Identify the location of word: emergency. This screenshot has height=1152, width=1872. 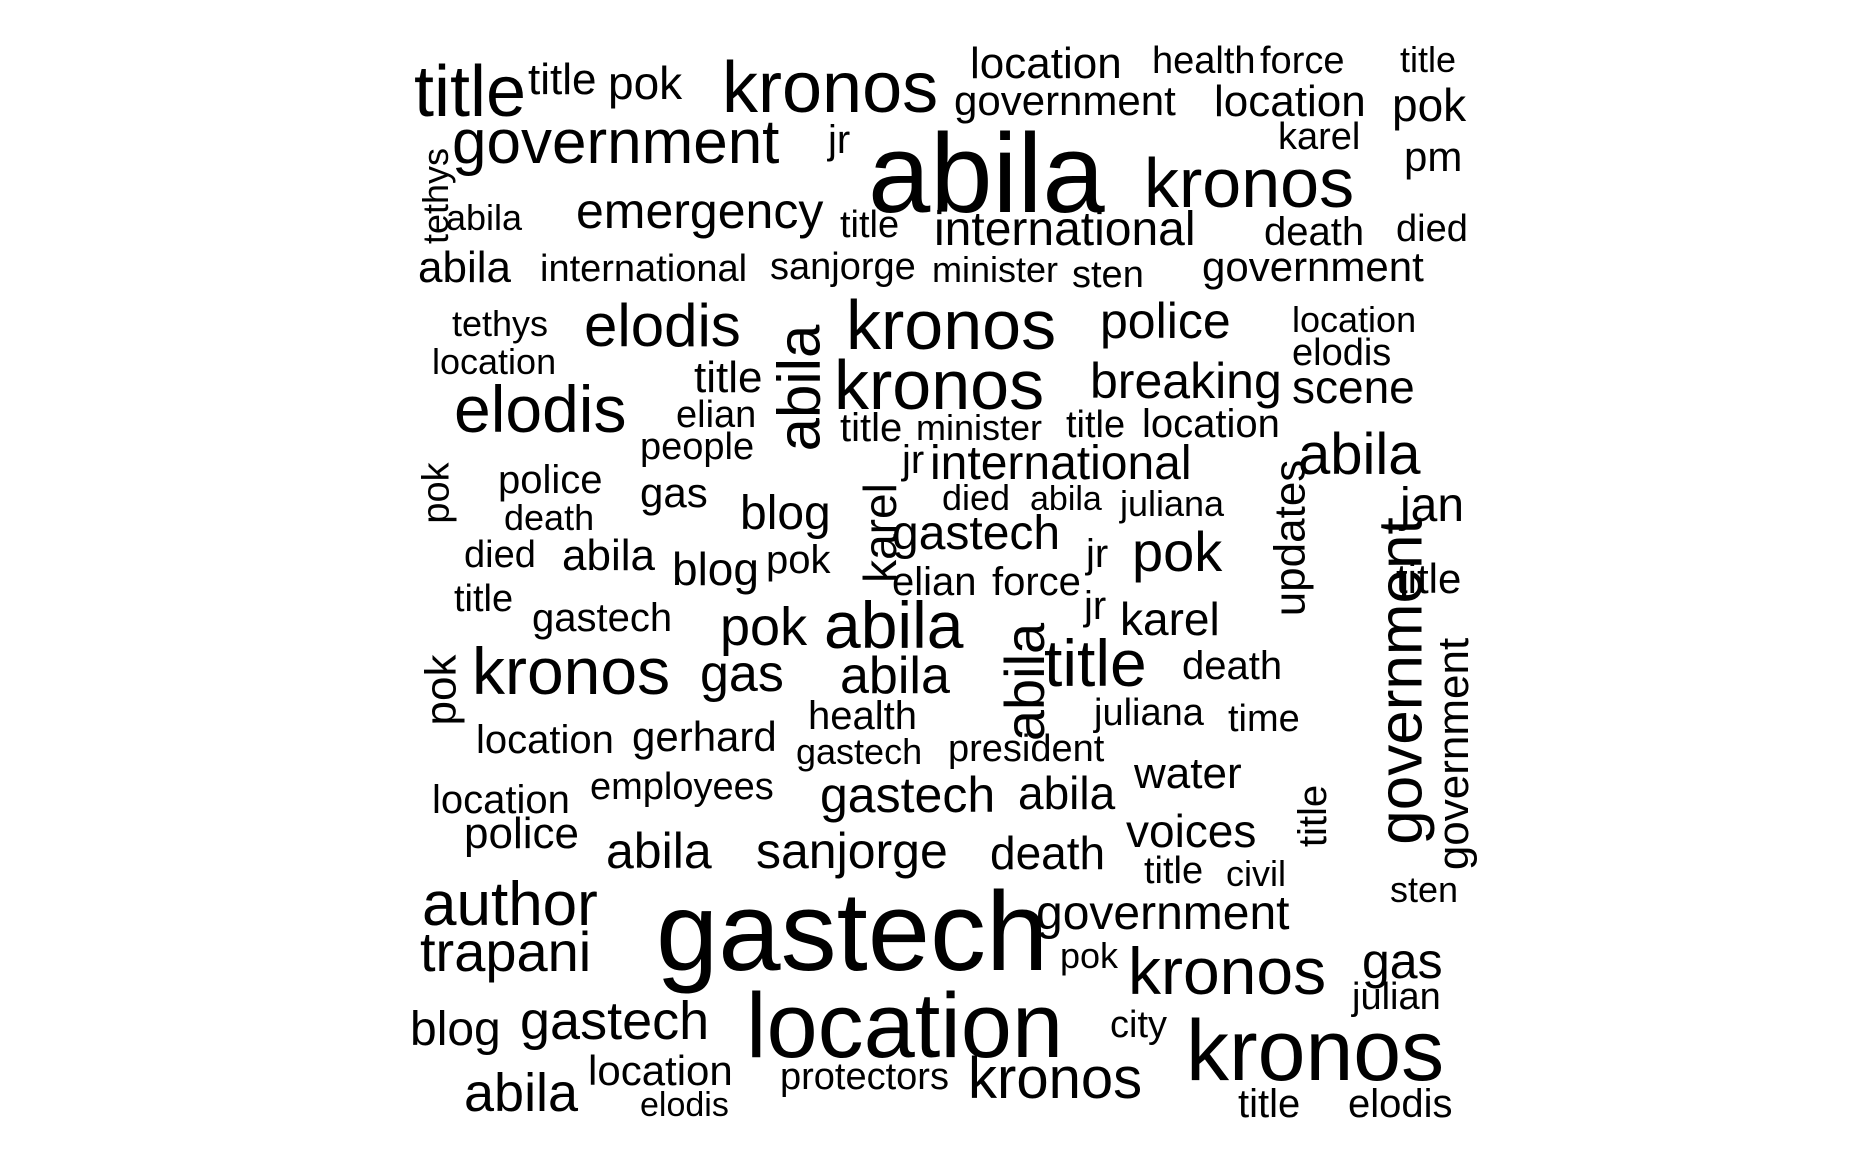
(700, 211).